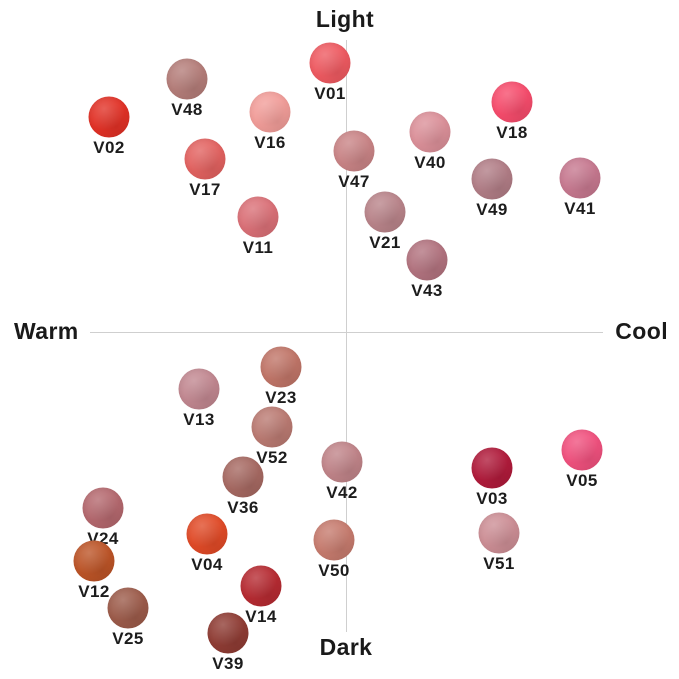 The height and width of the screenshot is (679, 679). What do you see at coordinates (427, 290) in the screenshot?
I see `shade-label: V43` at bounding box center [427, 290].